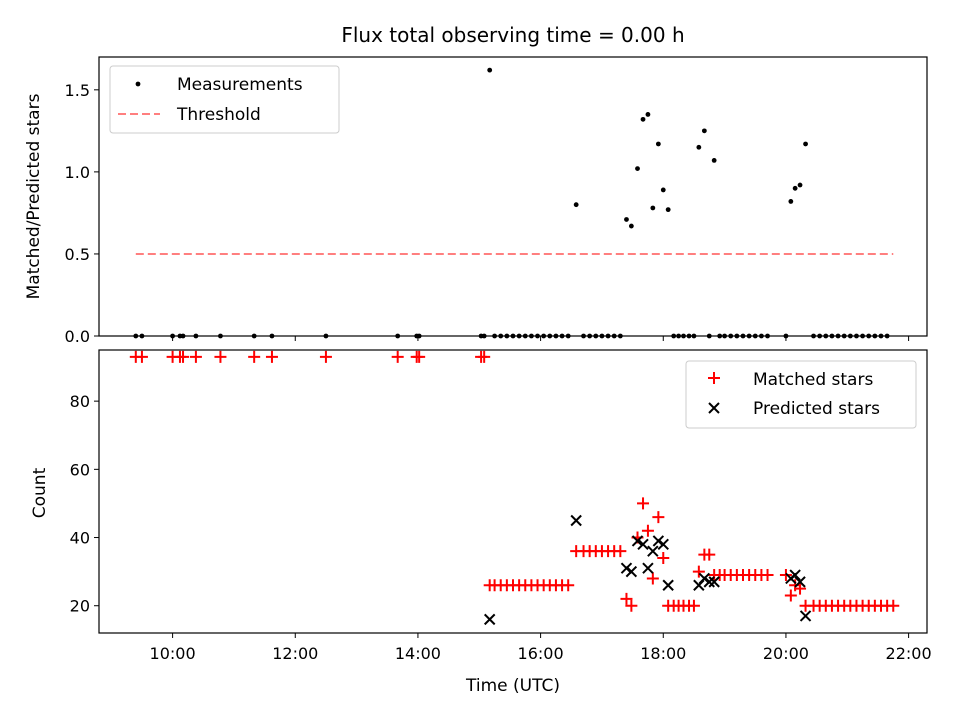 Image resolution: width=960 pixels, height=720 pixels. What do you see at coordinates (34, 196) in the screenshot?
I see `top-y-axis-label: Matched/Predicted stars` at bounding box center [34, 196].